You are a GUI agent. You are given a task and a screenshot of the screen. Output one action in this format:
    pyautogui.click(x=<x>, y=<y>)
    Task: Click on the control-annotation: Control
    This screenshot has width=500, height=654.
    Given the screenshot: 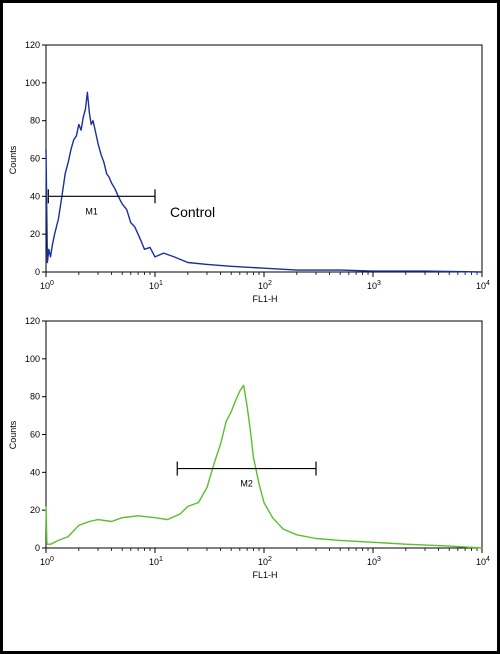 What is the action you would take?
    pyautogui.click(x=192, y=212)
    